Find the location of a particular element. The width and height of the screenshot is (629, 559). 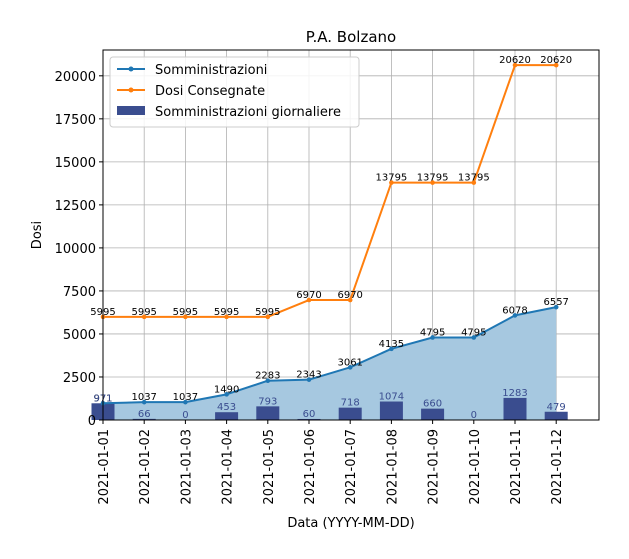

somministrazioni-data-label: 4135 is located at coordinates (391, 344).